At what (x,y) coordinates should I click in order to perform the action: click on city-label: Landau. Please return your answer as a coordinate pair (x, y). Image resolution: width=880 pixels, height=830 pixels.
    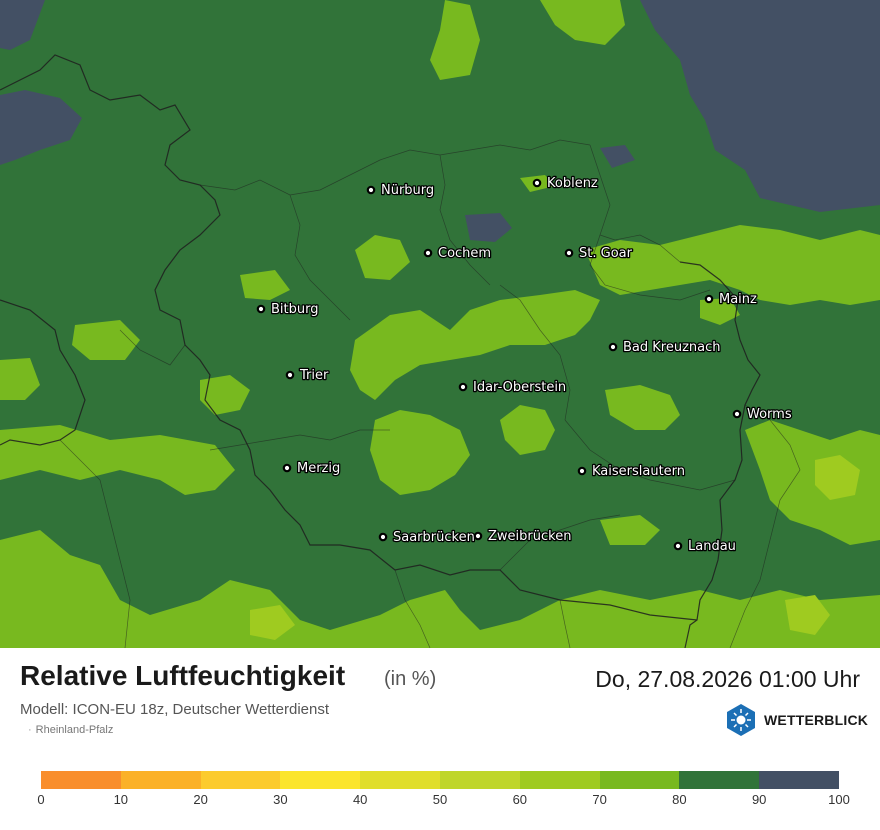
    Looking at the image, I should click on (712, 546).